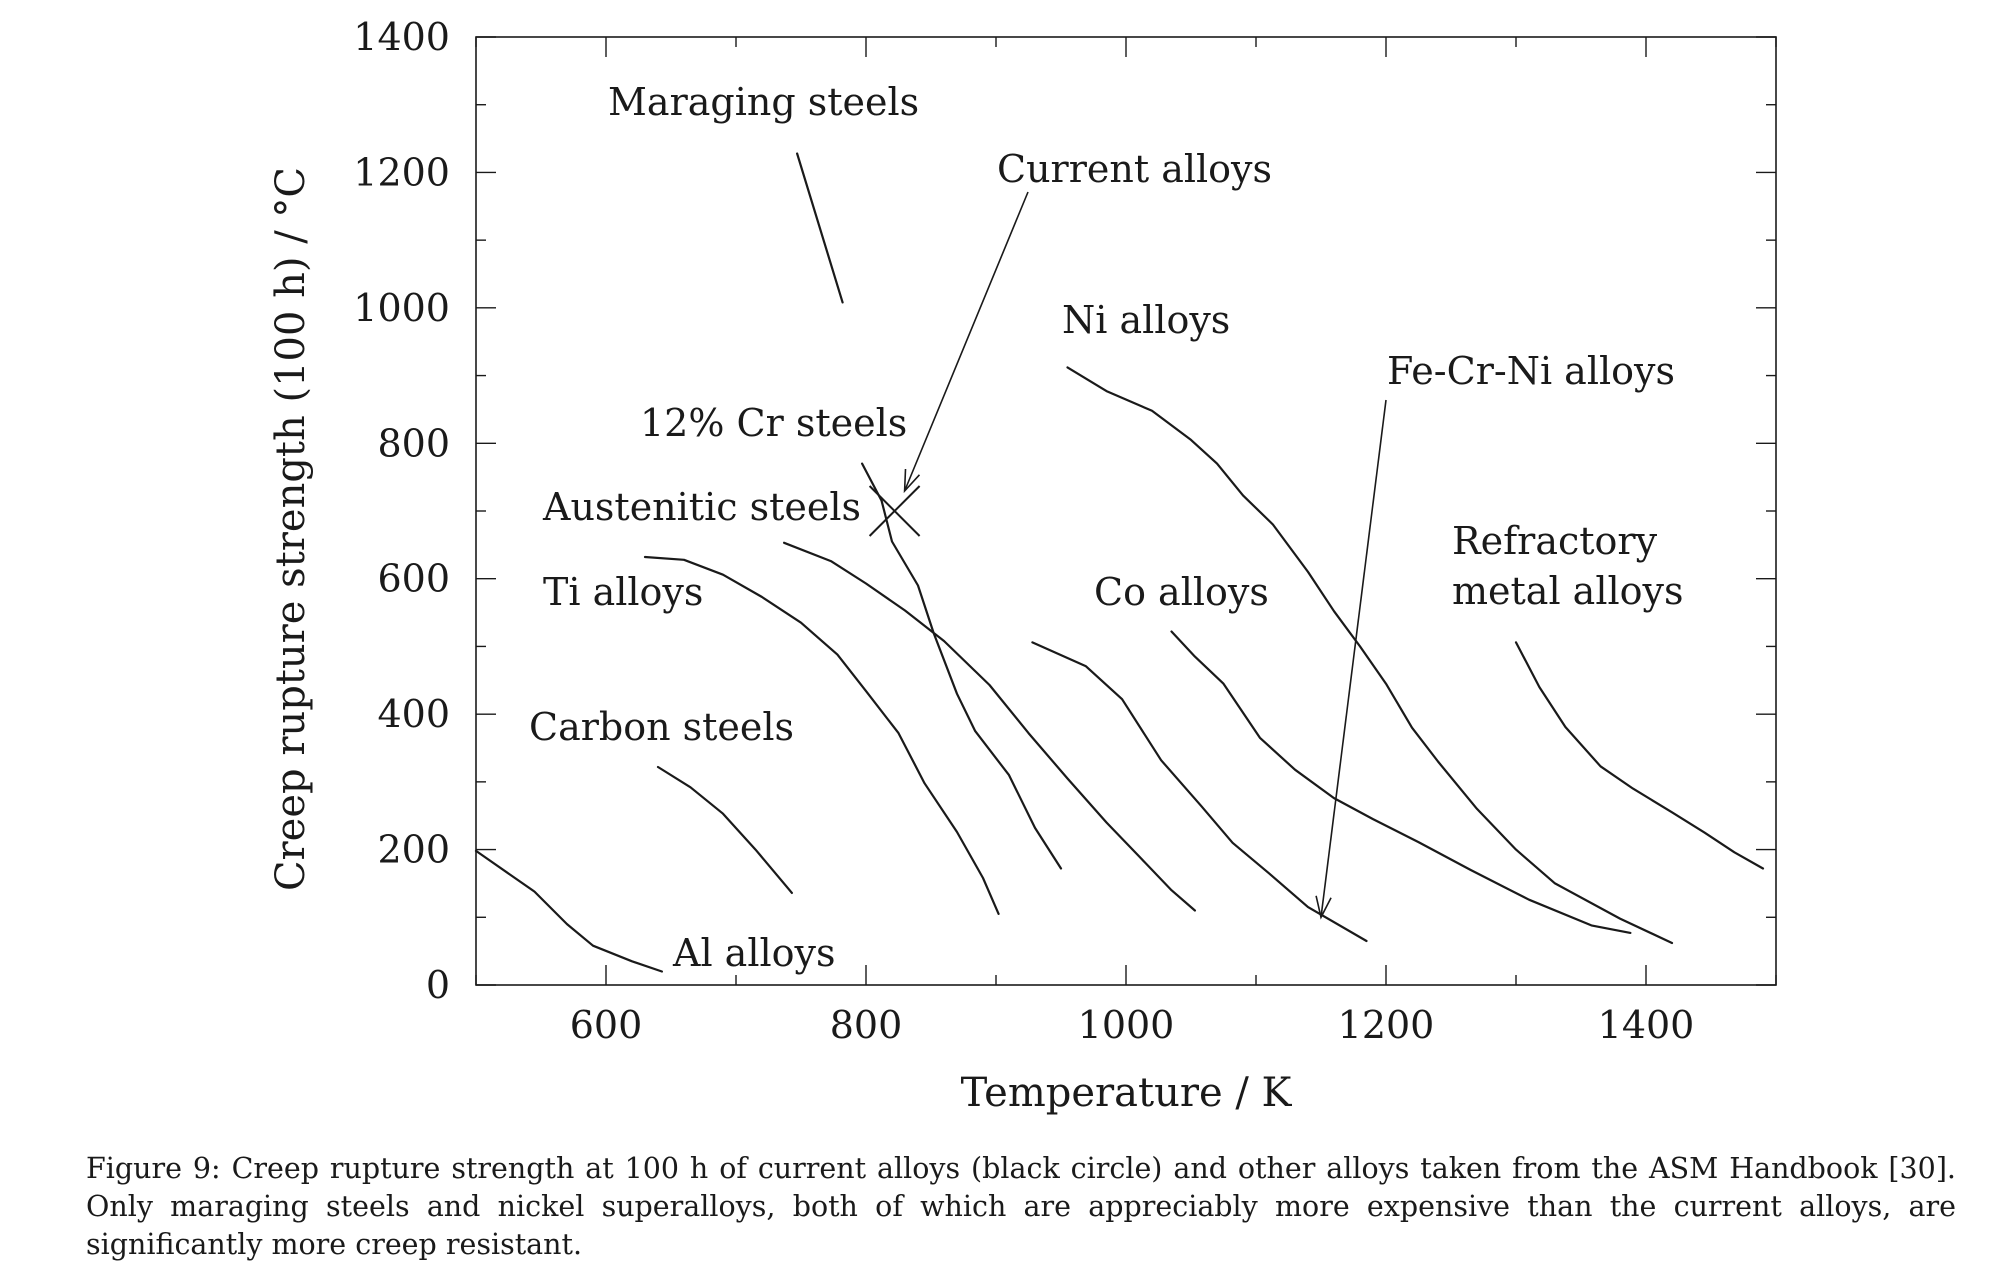 This screenshot has height=1284, width=1992. What do you see at coordinates (291, 529) in the screenshot?
I see `y-axis-title: Creep rupture strength (100 h) / °C` at bounding box center [291, 529].